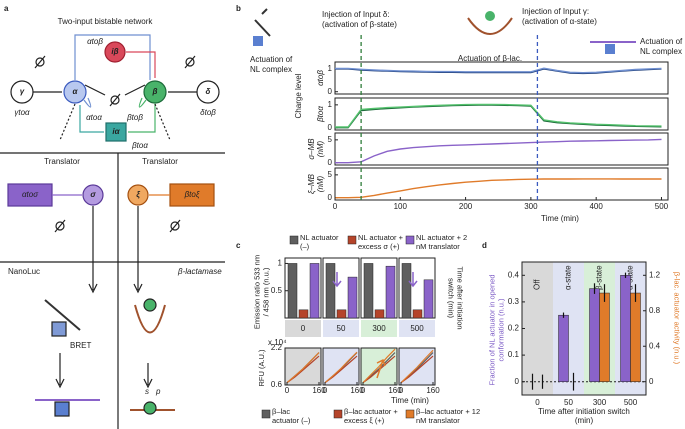 This screenshot has height=429, width=685. Describe the element at coordinates (22, 112) in the screenshot. I see `edge-label: γtoα` at that location.